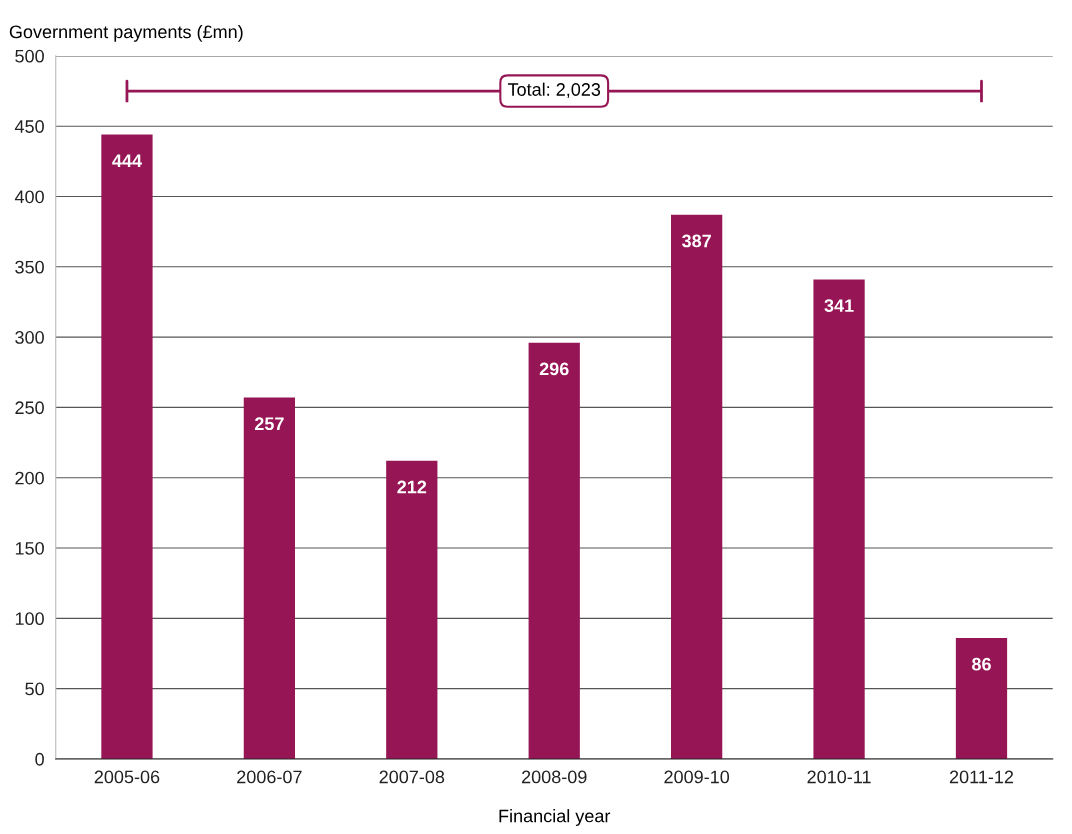 The height and width of the screenshot is (834, 1072). Describe the element at coordinates (126, 33) in the screenshot. I see `y-axis-title: Government payments (£mn)` at that location.